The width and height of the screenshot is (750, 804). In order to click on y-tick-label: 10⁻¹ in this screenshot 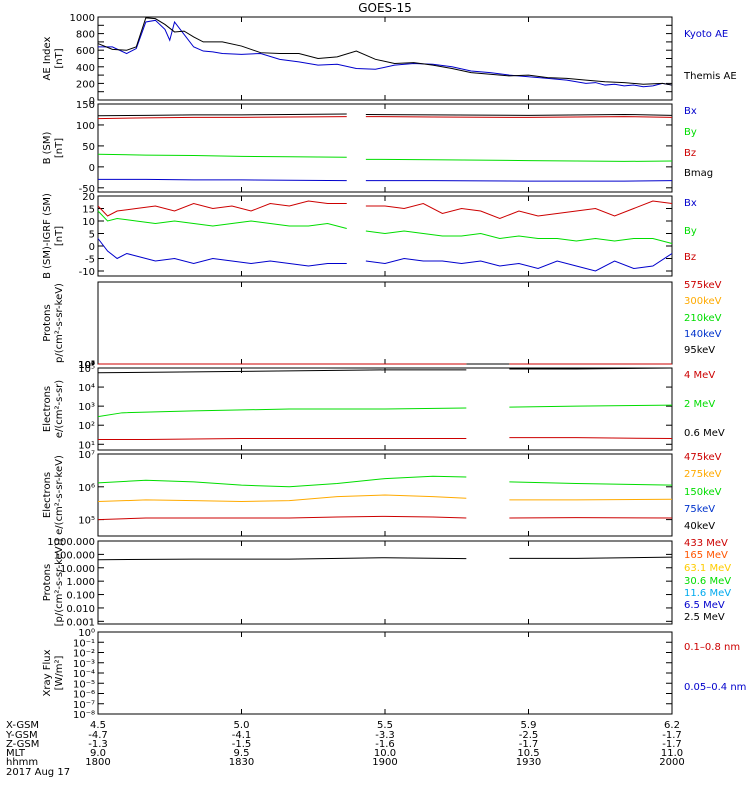, I will do `click(84, 643)`.